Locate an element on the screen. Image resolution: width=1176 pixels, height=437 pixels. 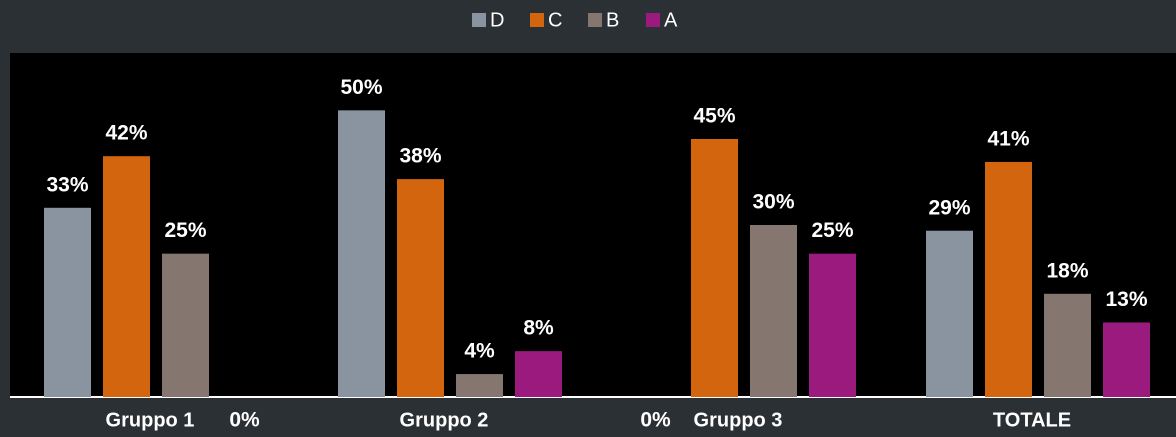
x-tick-label: TOTALE is located at coordinates (1032, 420).